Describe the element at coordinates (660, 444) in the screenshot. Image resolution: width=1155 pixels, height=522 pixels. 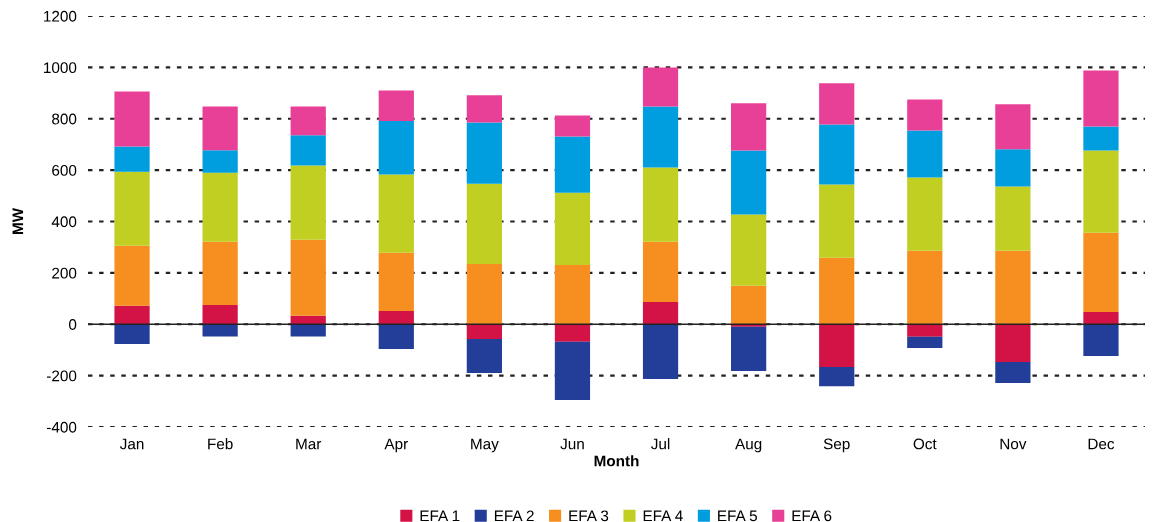
I see `x-tick-label: Jul` at that location.